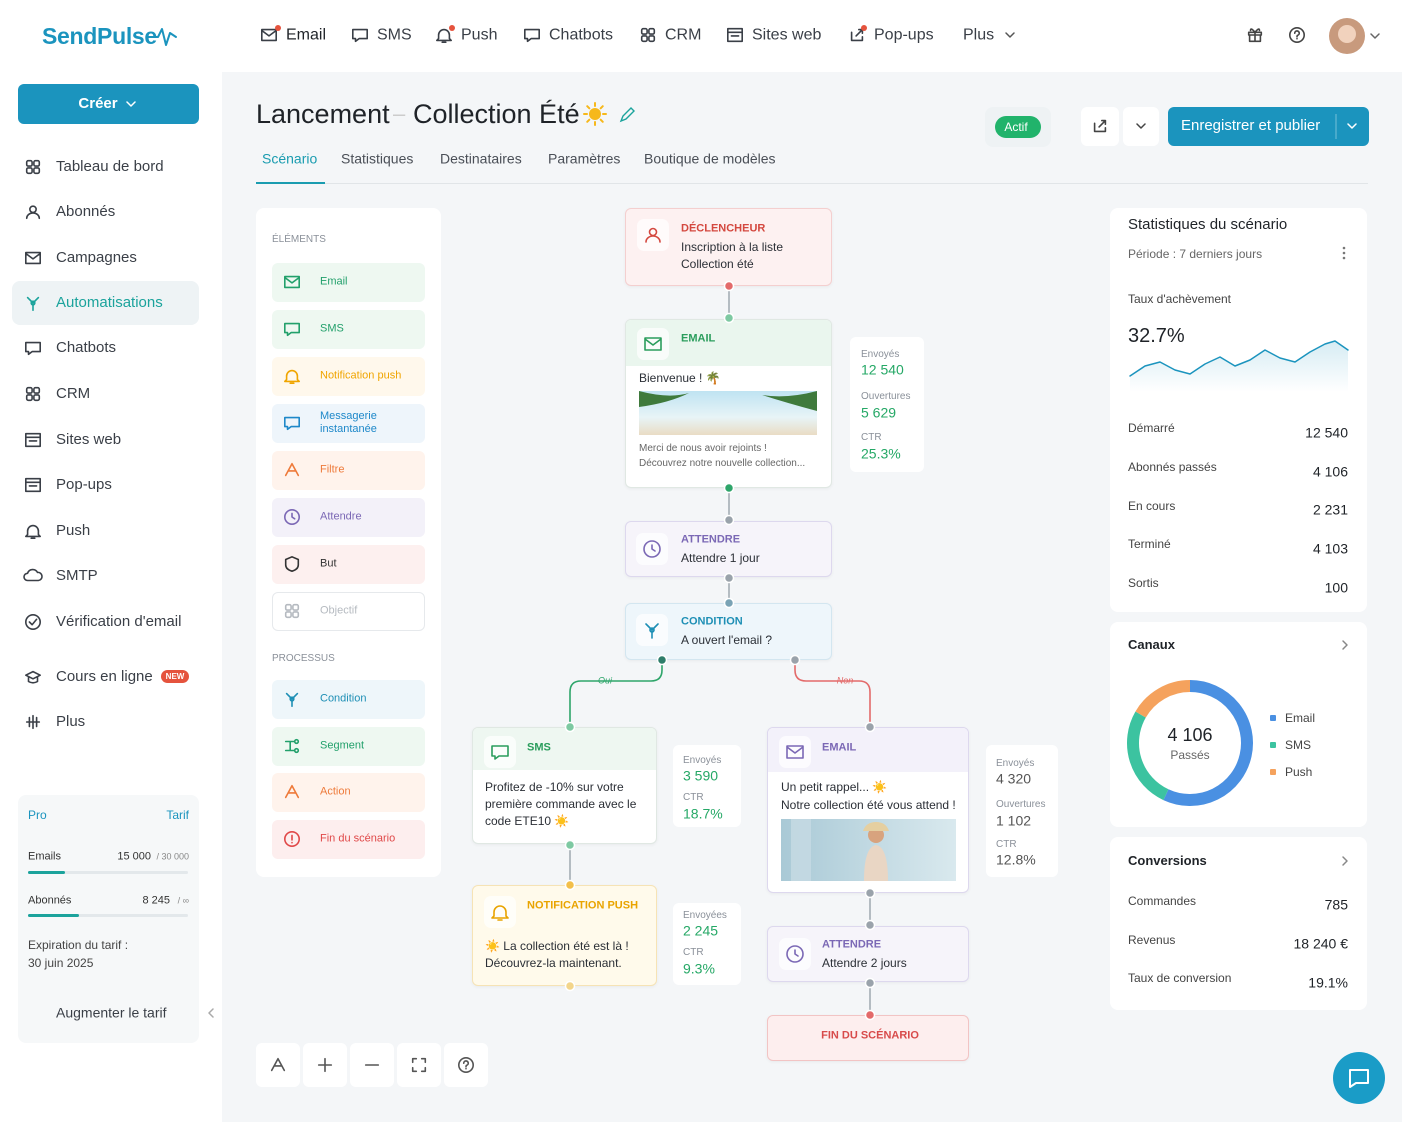 The height and width of the screenshot is (1122, 1402). I want to click on element-label: Filtre, so click(332, 469).